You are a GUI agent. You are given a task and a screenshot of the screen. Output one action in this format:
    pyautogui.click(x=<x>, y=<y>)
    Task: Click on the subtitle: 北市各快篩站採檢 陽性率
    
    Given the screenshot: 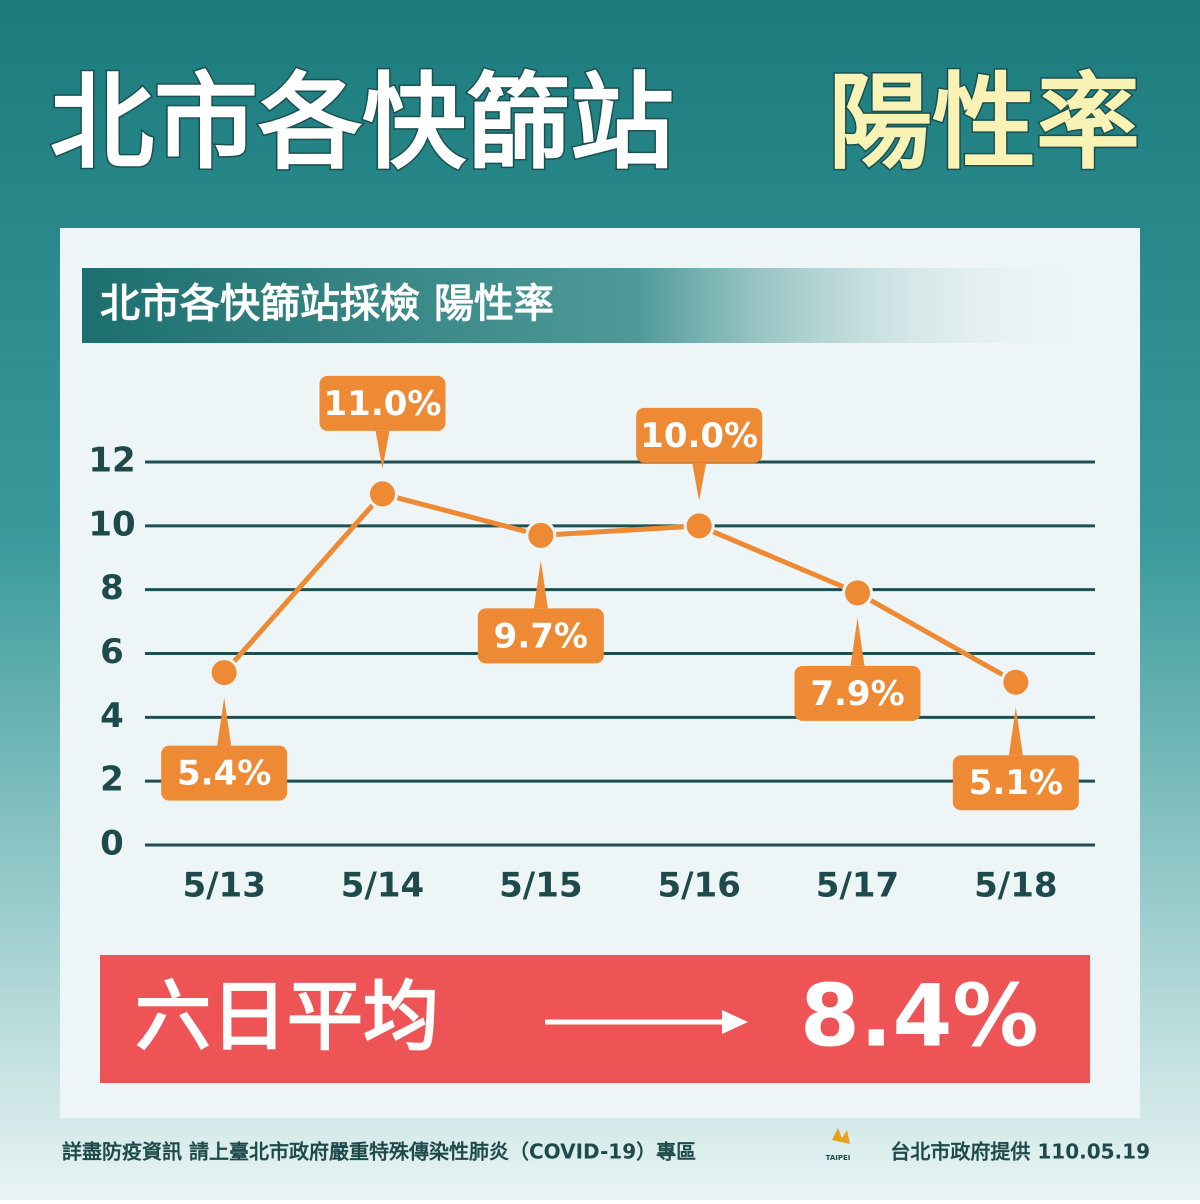 What is the action you would take?
    pyautogui.click(x=327, y=304)
    